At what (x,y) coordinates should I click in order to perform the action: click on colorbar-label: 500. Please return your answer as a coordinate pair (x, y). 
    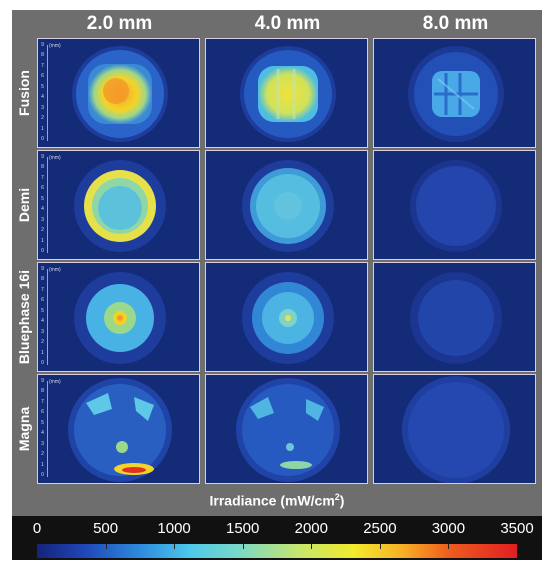
    Looking at the image, I should click on (106, 528).